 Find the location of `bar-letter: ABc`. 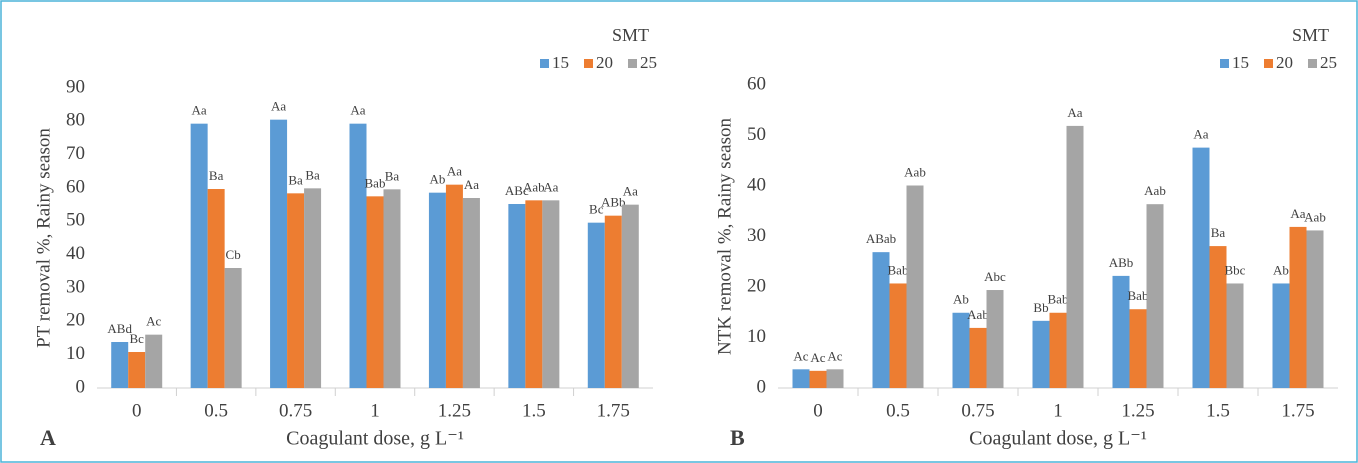

bar-letter: ABc is located at coordinates (517, 190).